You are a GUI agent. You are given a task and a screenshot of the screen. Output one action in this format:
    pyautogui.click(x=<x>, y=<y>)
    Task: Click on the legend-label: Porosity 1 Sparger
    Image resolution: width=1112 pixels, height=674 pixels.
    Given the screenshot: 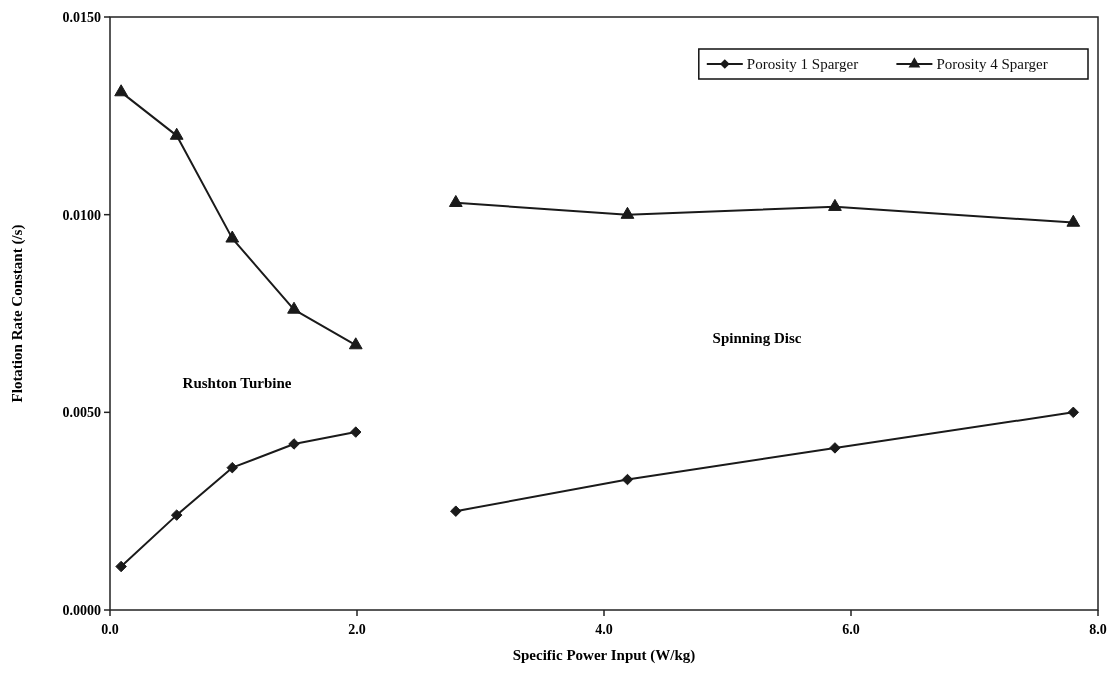 What is the action you would take?
    pyautogui.click(x=802, y=64)
    